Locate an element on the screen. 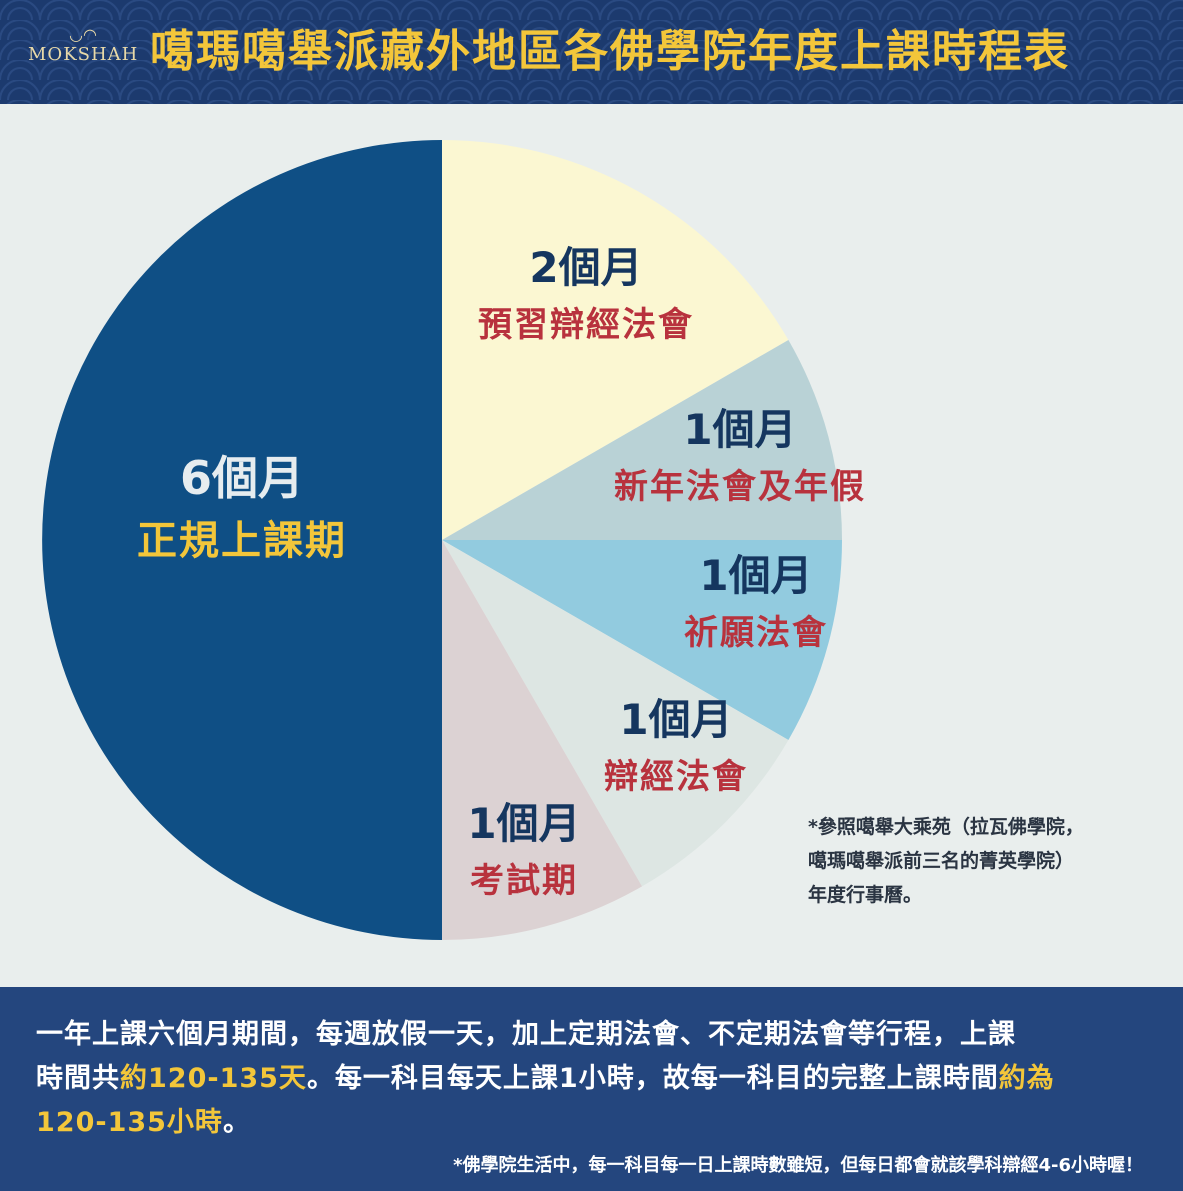 Image resolution: width=1183 pixels, height=1191 pixels. slice-category-label: 新年法會及年假 is located at coordinates (740, 487).